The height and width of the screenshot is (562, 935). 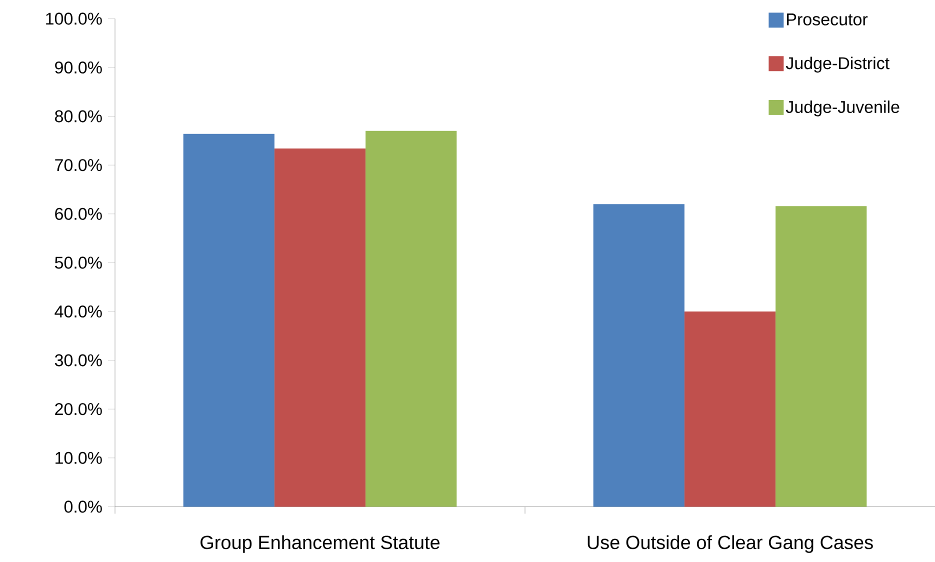 What do you see at coordinates (730, 544) in the screenshot?
I see `x-tick-label: Use Outside of Clear Gang Cases` at bounding box center [730, 544].